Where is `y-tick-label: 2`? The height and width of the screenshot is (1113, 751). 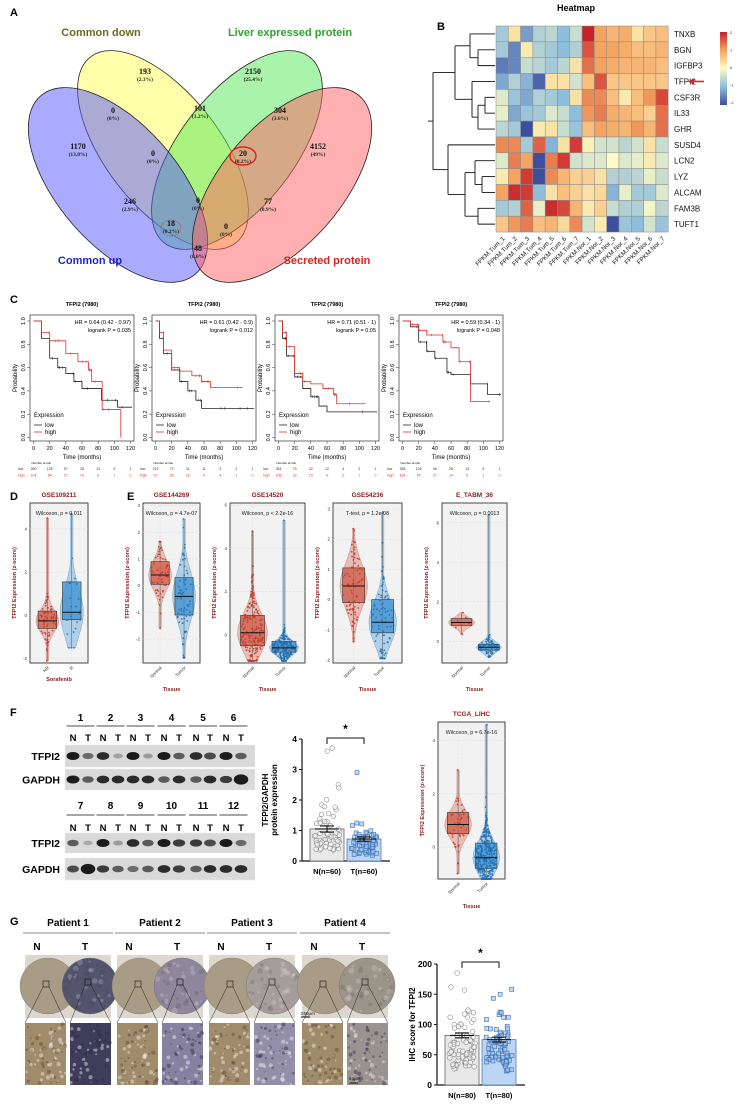 y-tick-label: 2 is located at coordinates (437, 601).